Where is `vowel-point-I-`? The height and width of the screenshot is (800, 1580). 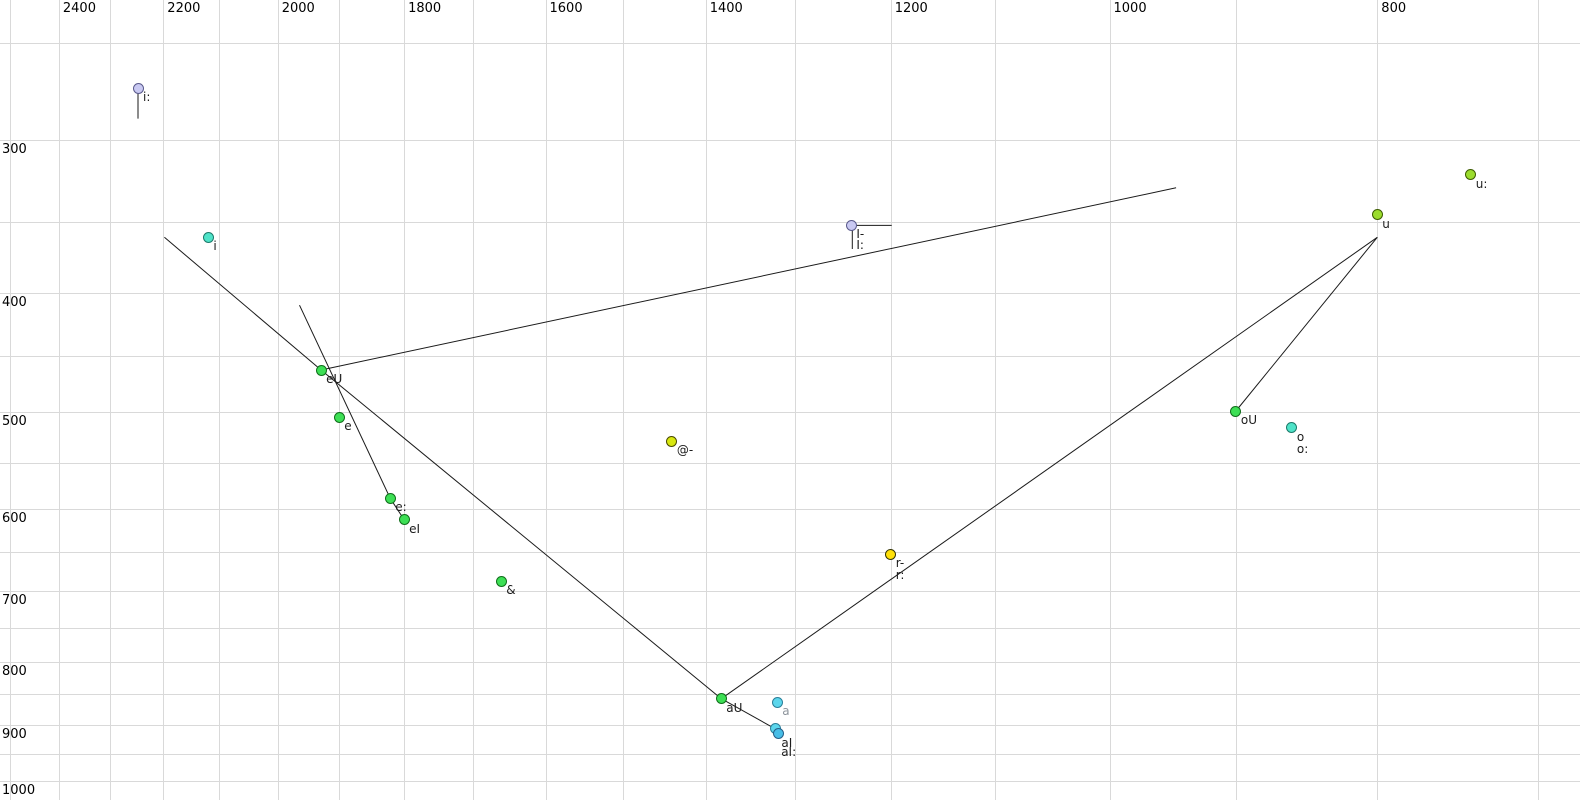
vowel-point-I- is located at coordinates (851, 225).